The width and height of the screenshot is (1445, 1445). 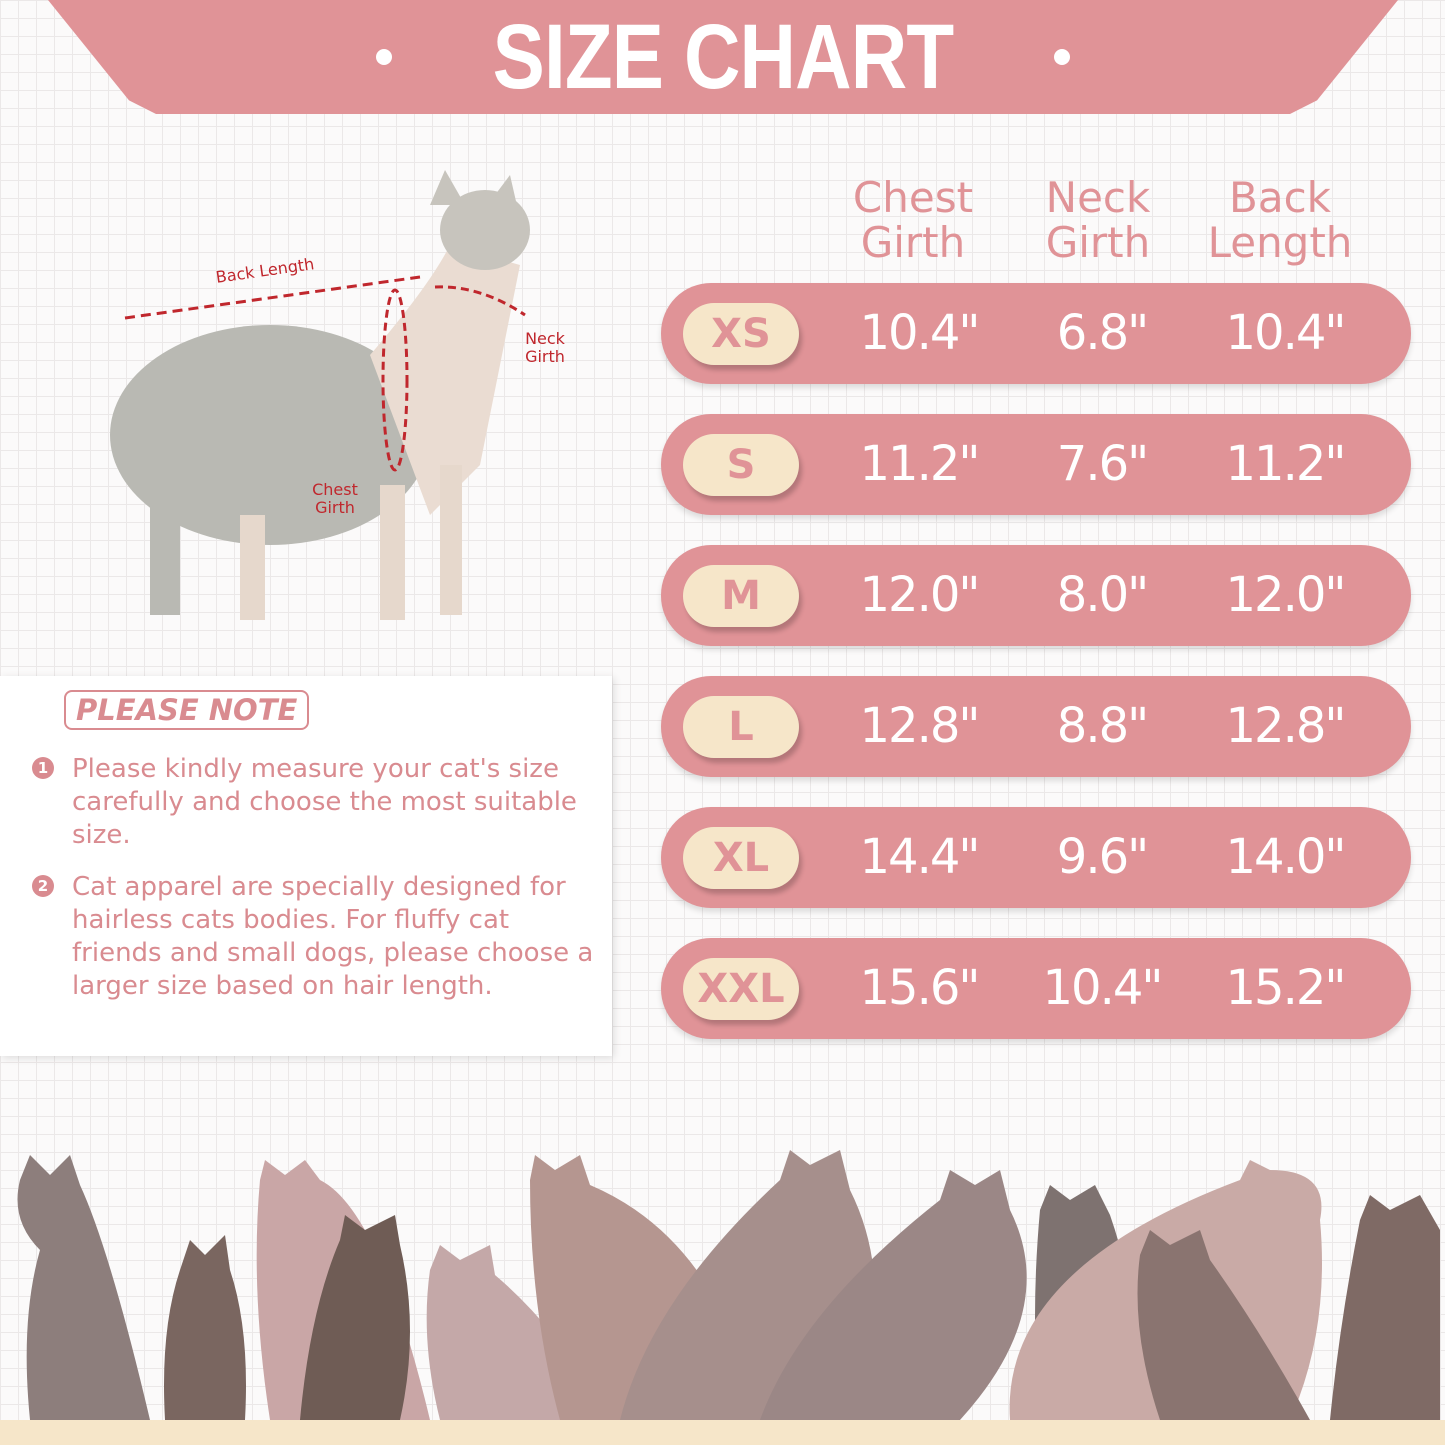 I want to click on neck-value: 6.8", so click(x=1102, y=333).